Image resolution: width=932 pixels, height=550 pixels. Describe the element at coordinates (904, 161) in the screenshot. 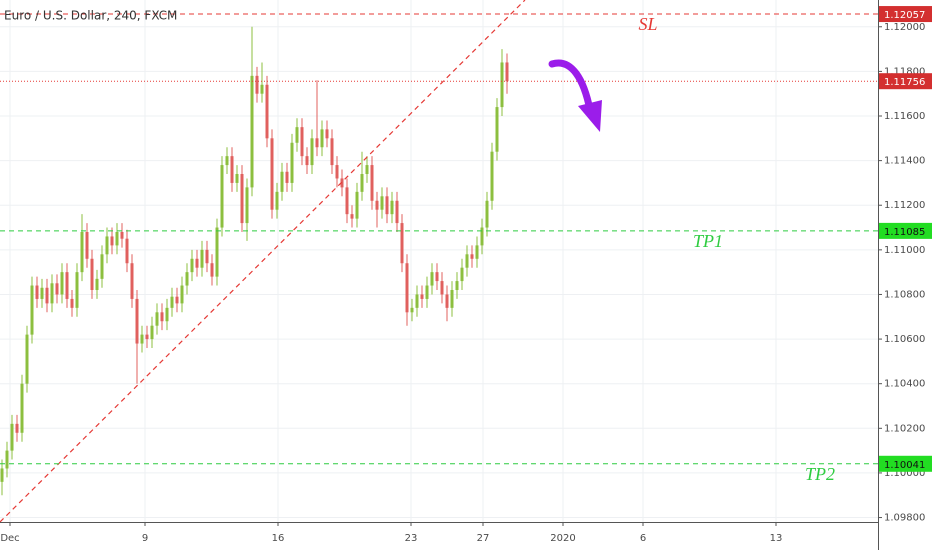

I see `y-tick-label: 1.11400` at that location.